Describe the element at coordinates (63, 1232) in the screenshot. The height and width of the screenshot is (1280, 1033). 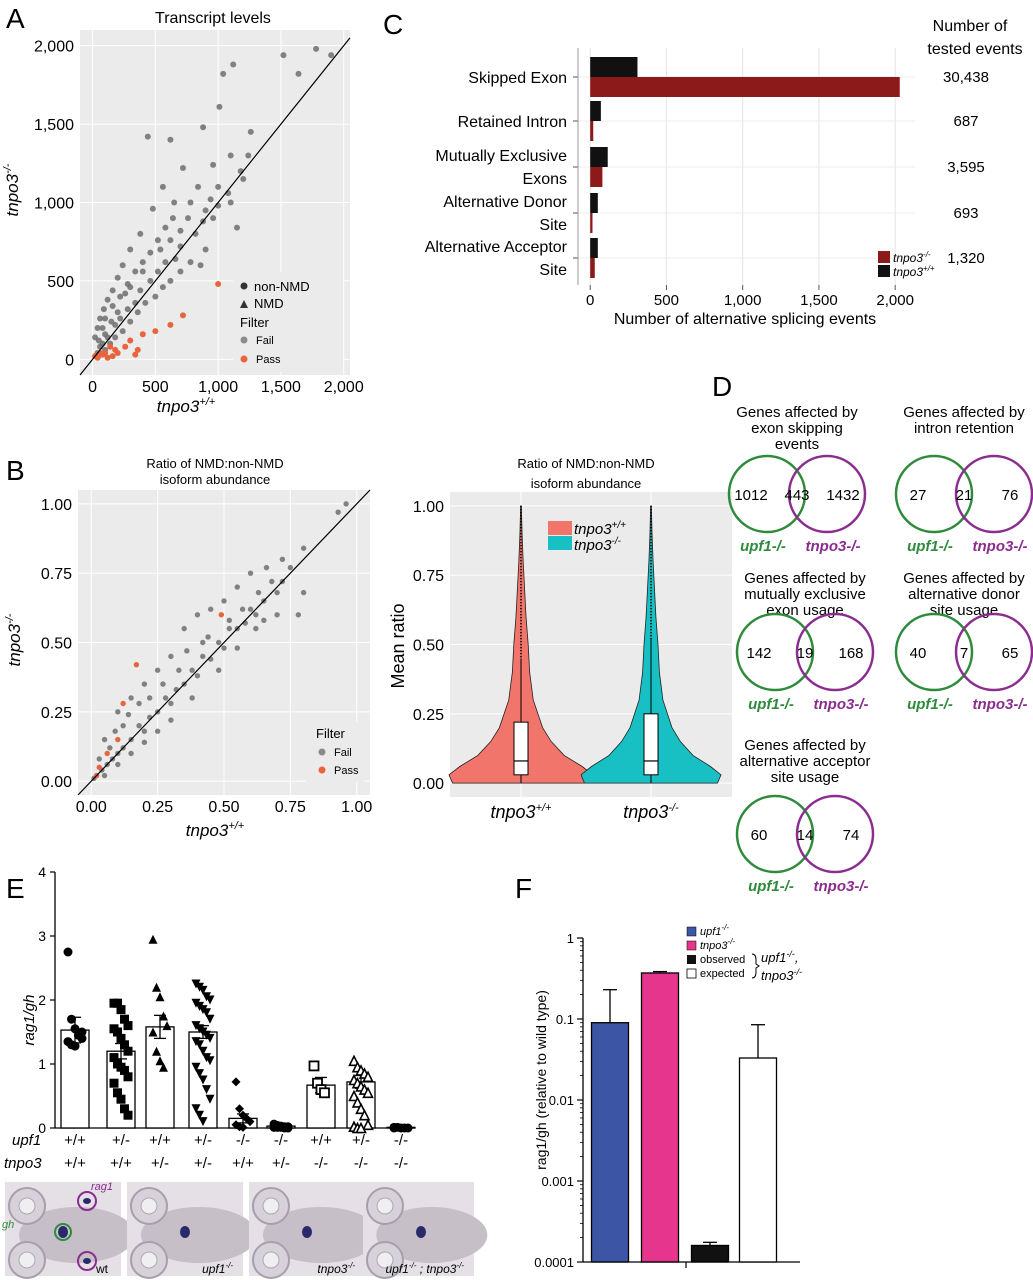
I see `panel-e-gh-circle` at that location.